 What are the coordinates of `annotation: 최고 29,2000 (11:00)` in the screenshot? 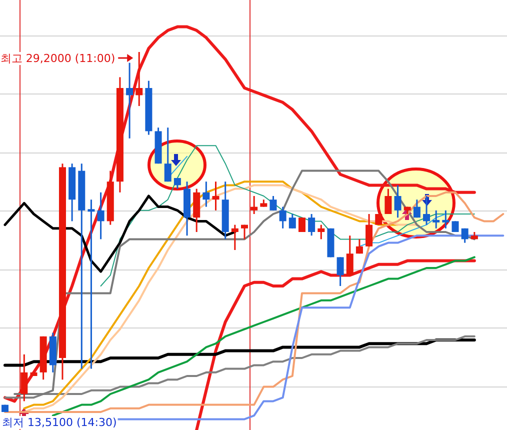 It's located at (67, 58).